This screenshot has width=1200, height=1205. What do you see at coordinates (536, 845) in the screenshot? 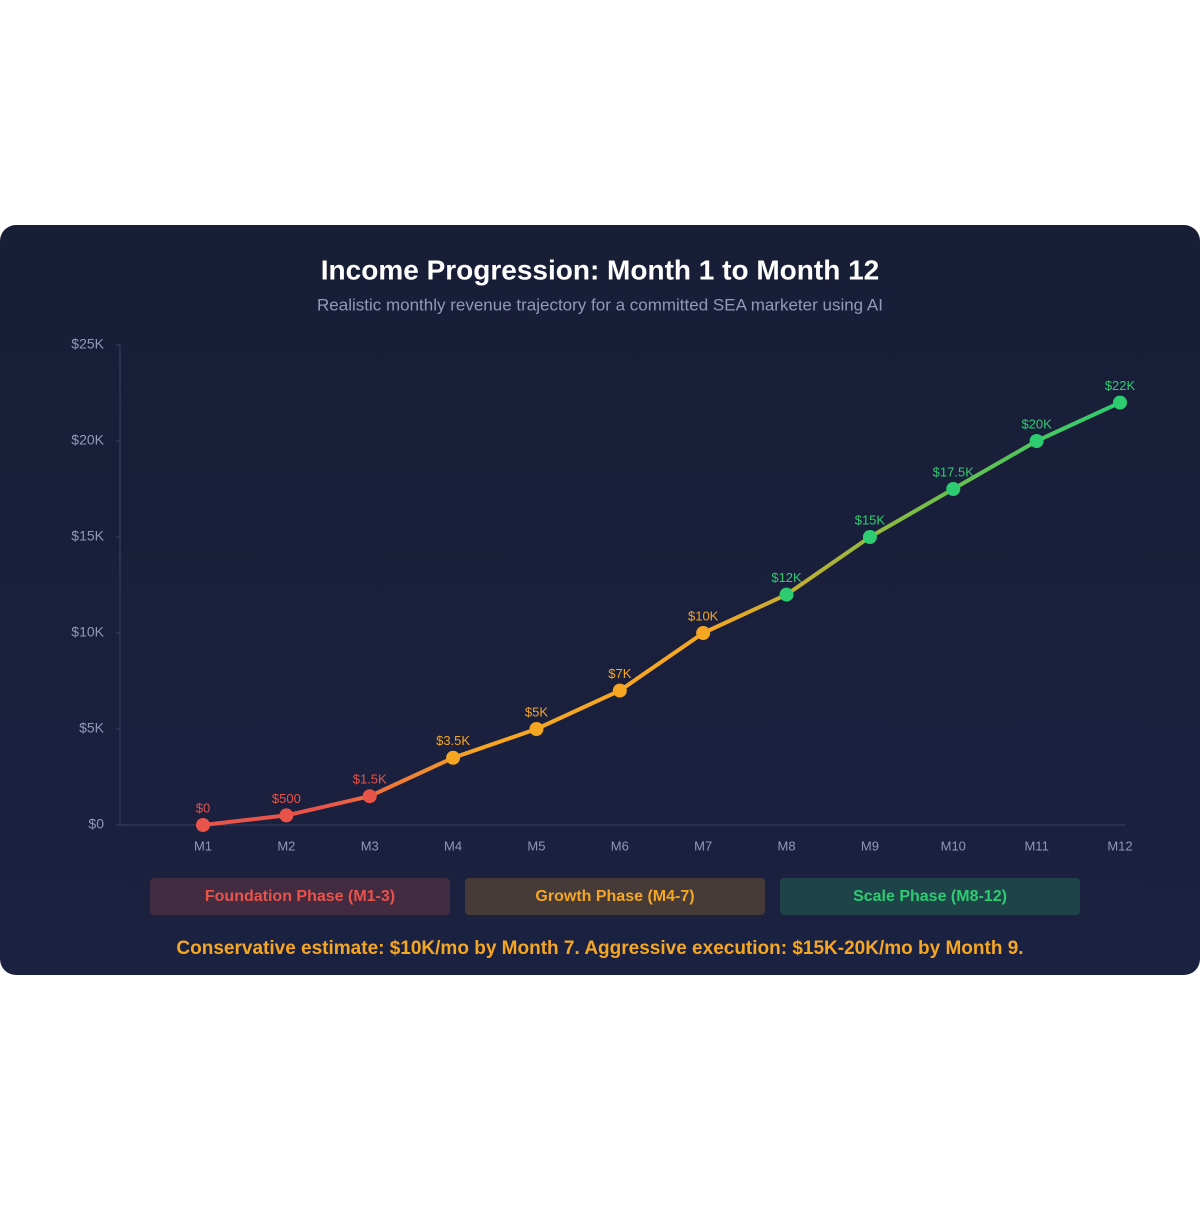
I see `x-tick-label: M5` at bounding box center [536, 845].